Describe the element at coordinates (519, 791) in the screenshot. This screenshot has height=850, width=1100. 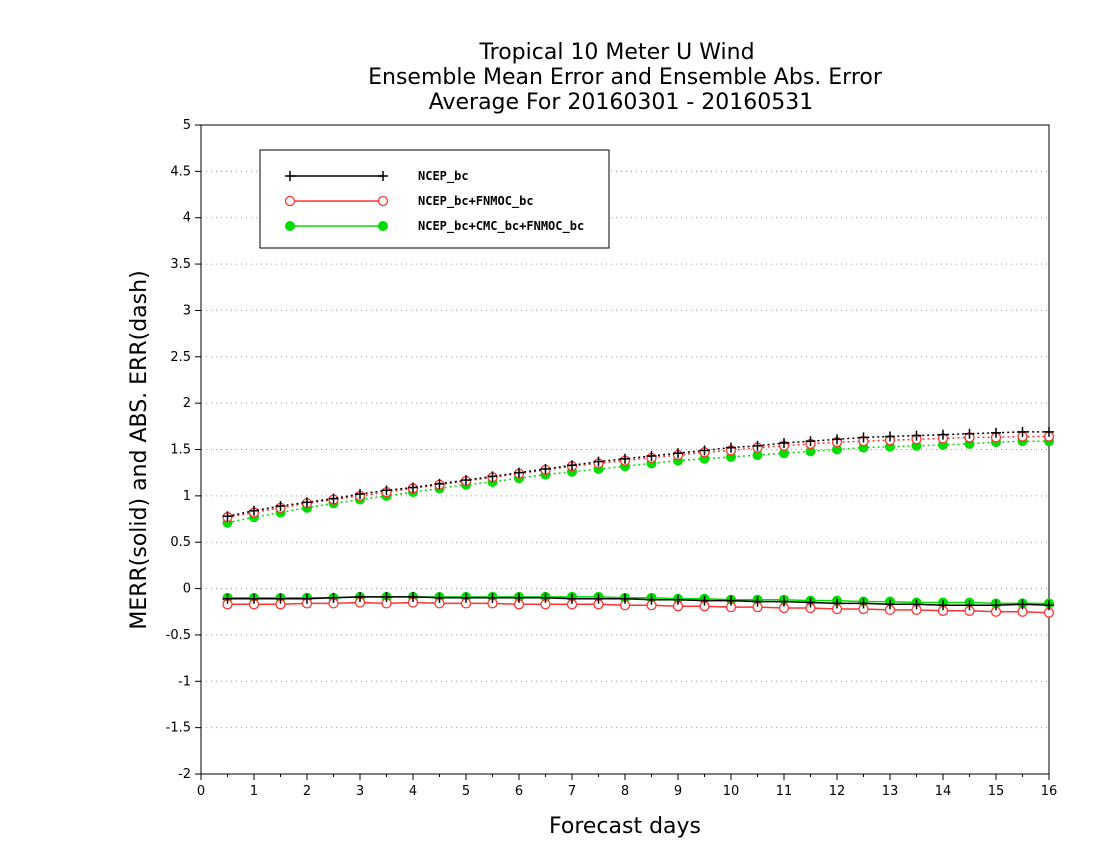
I see `x-tick-label: 6` at that location.